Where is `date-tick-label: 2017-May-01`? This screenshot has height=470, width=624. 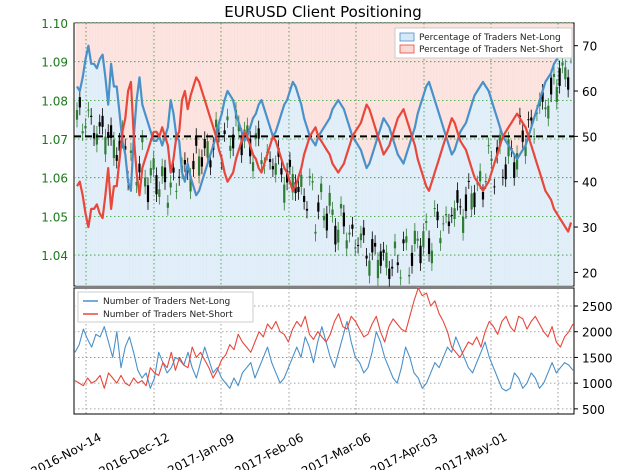
date-tick-label: 2017-May-01 is located at coordinates (471, 450).